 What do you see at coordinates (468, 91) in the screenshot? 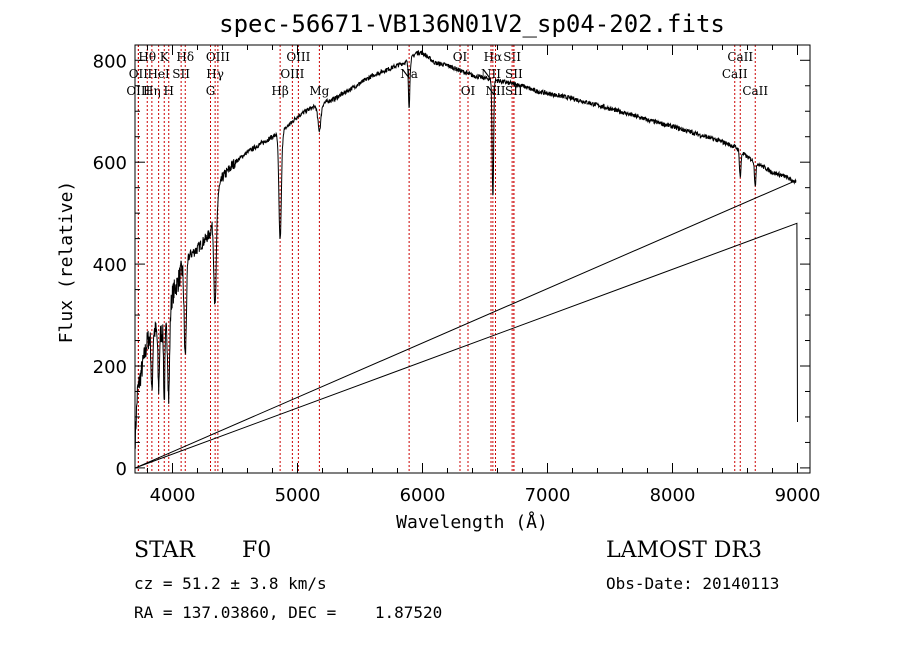
I see `line-marker-label-18: OI` at bounding box center [468, 91].